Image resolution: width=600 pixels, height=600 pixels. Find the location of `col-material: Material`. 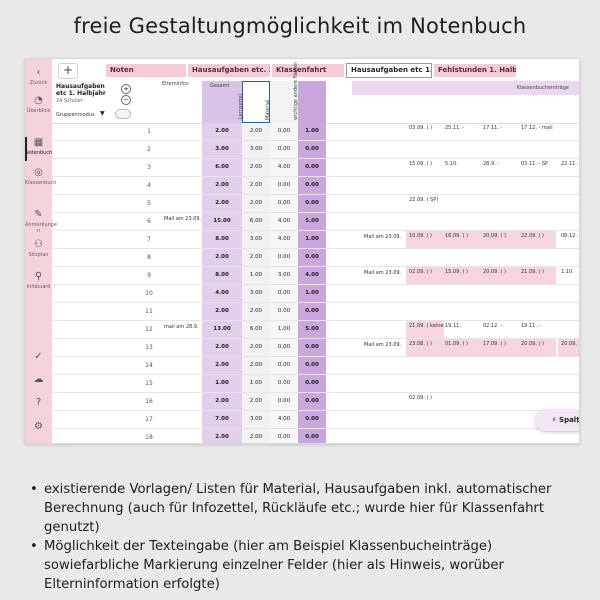

col-material: Material is located at coordinates (281, 102).